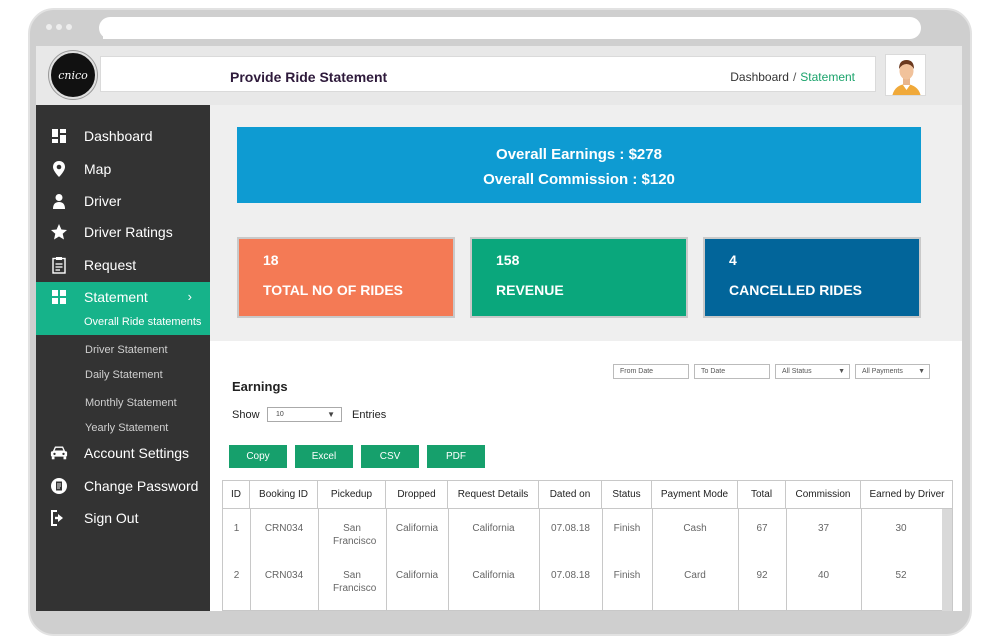  I want to click on cell-booking-id: CRN034, so click(284, 528).